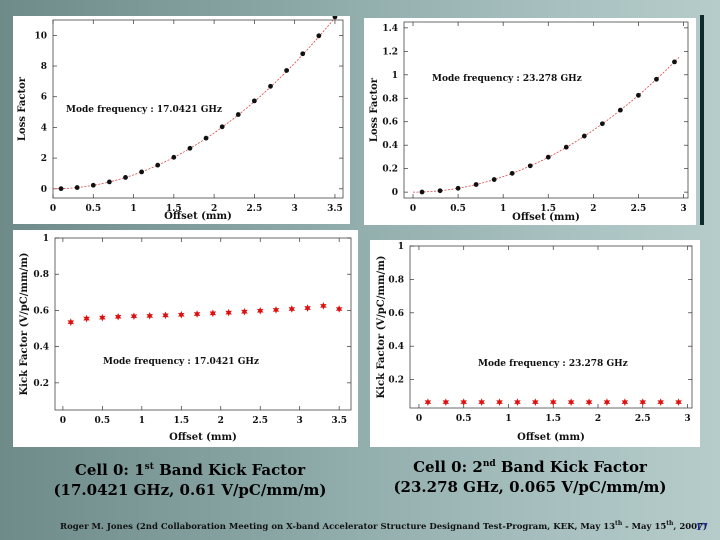 This screenshot has width=720, height=540. Describe the element at coordinates (214, 209) in the screenshot. I see `x-tick-label: 2` at that location.